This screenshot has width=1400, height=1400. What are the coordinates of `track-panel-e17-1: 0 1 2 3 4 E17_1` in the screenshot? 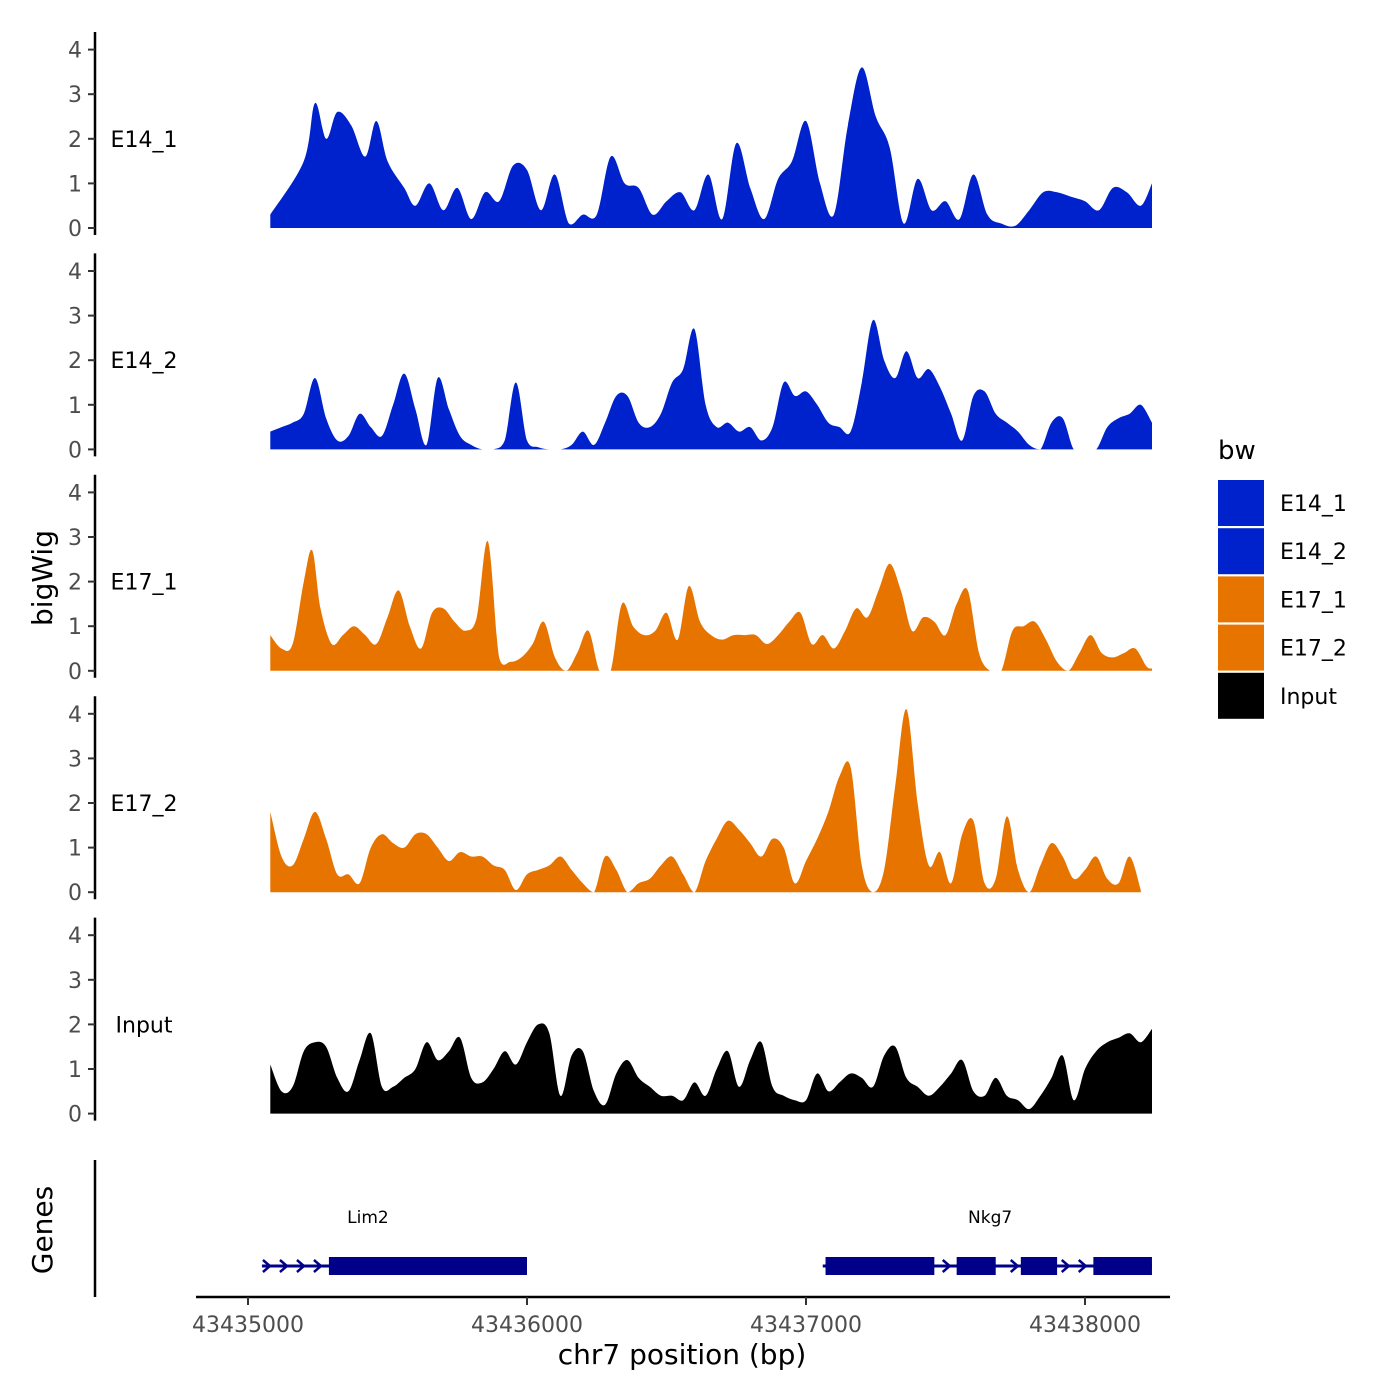 It's located at (610, 579).